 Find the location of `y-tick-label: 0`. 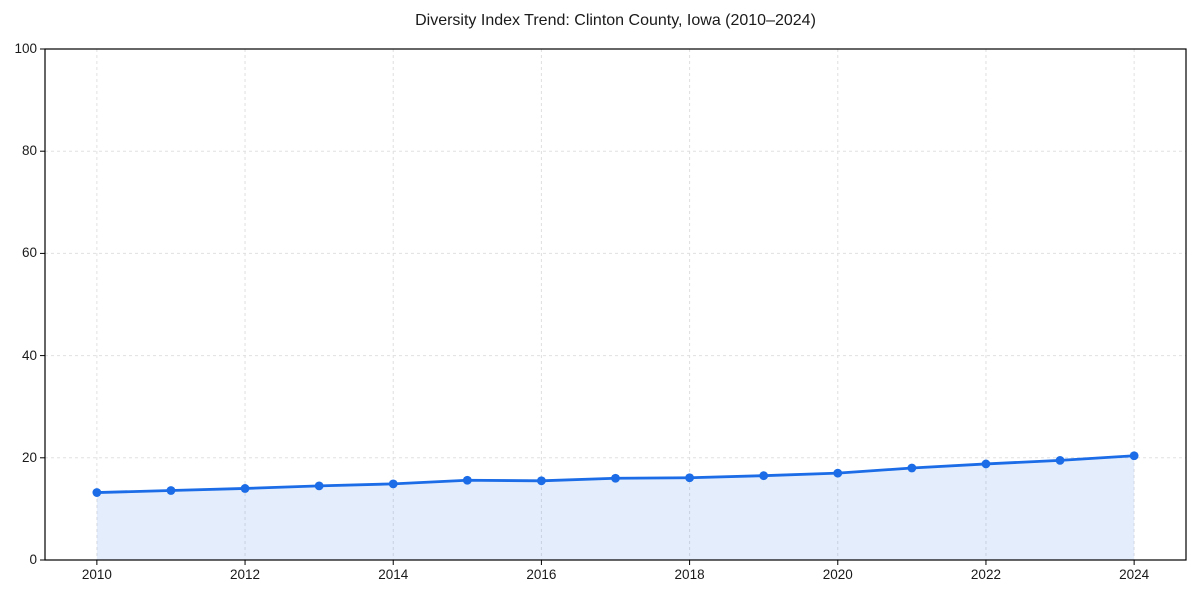

y-tick-label: 0 is located at coordinates (33, 559).